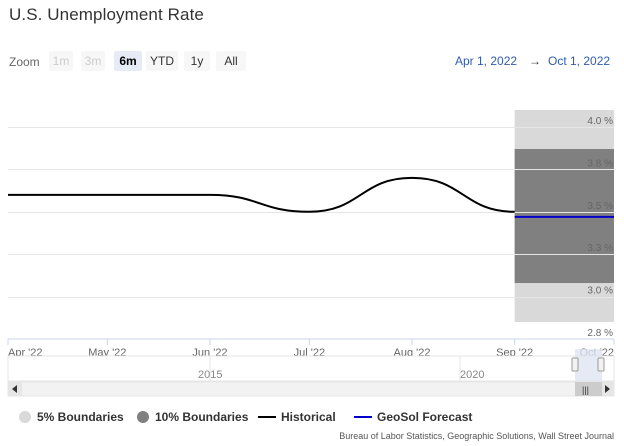  What do you see at coordinates (486, 61) in the screenshot?
I see `range-from-input: Apr 1, 2022` at bounding box center [486, 61].